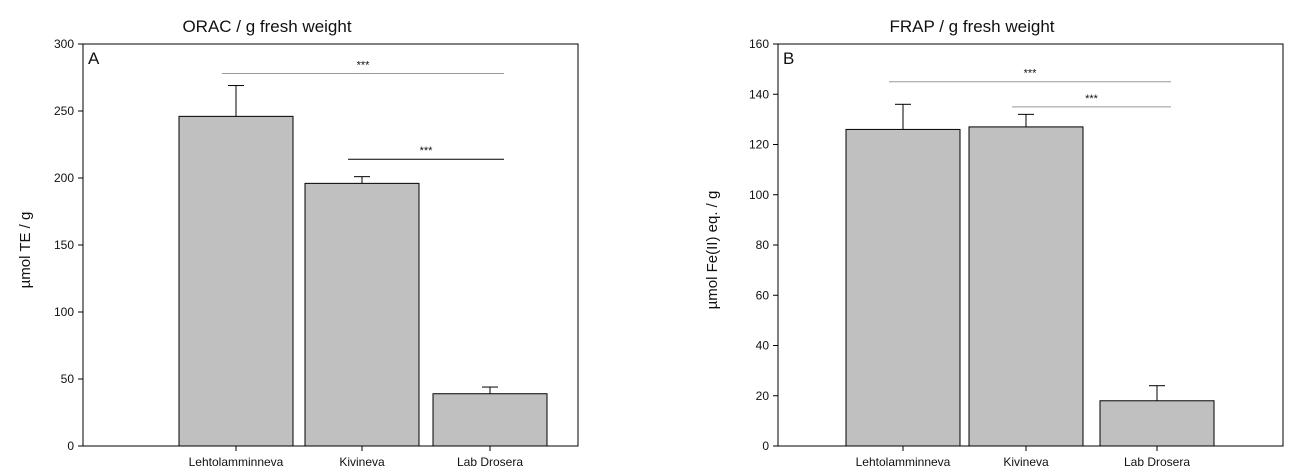  Describe the element at coordinates (68, 379) in the screenshot. I see `y-tick-label: 50` at that location.